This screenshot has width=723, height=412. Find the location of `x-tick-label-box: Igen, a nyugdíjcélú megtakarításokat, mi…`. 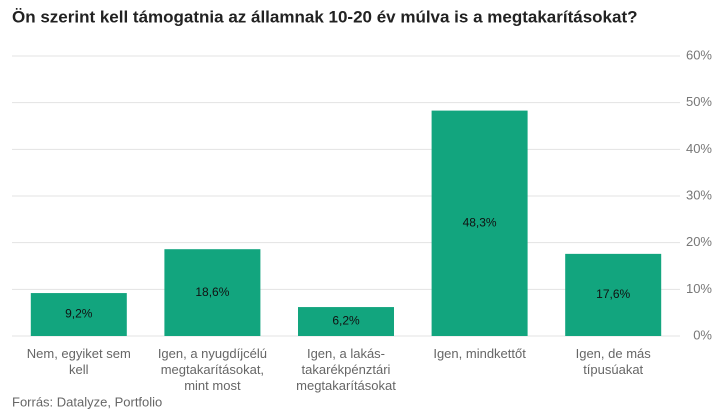

x-tick-label-box: Igen, a nyugdíjcélú megtakarításokat, mi… is located at coordinates (212, 369).